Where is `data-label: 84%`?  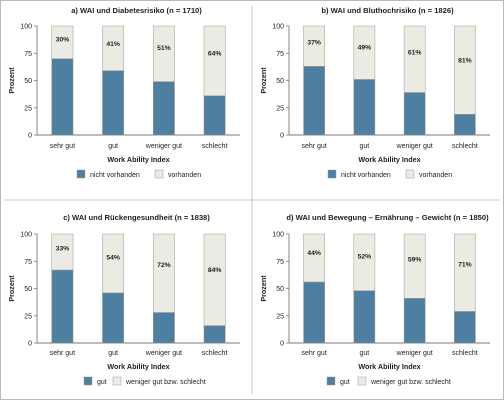 data-label: 84% is located at coordinates (215, 270).